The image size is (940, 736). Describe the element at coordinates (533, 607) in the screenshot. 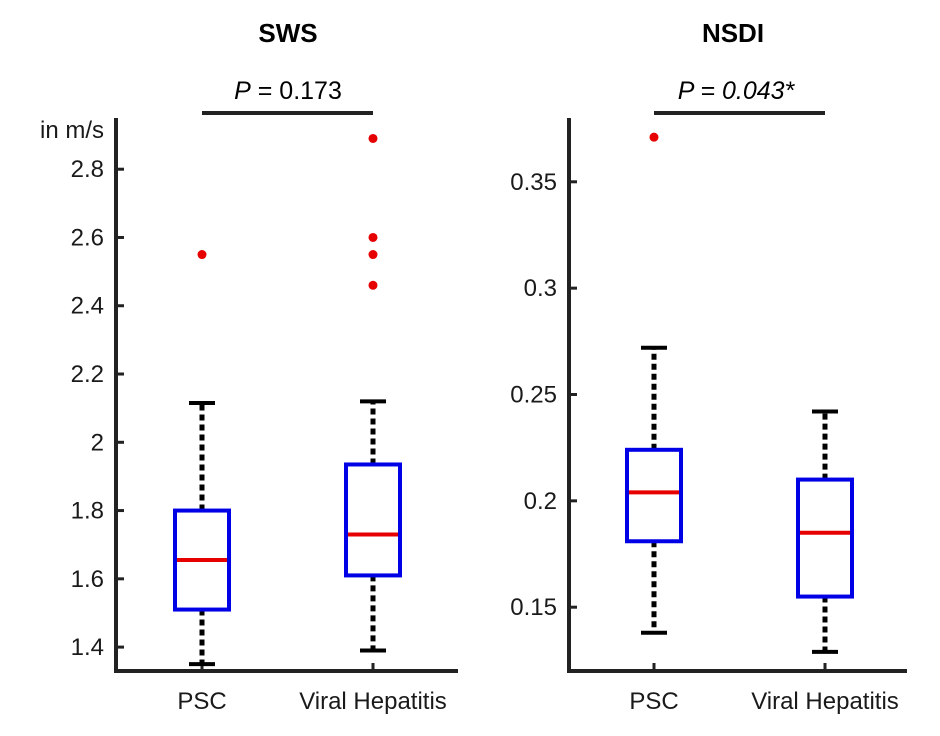

I see `y-tick-label: 0.15` at that location.